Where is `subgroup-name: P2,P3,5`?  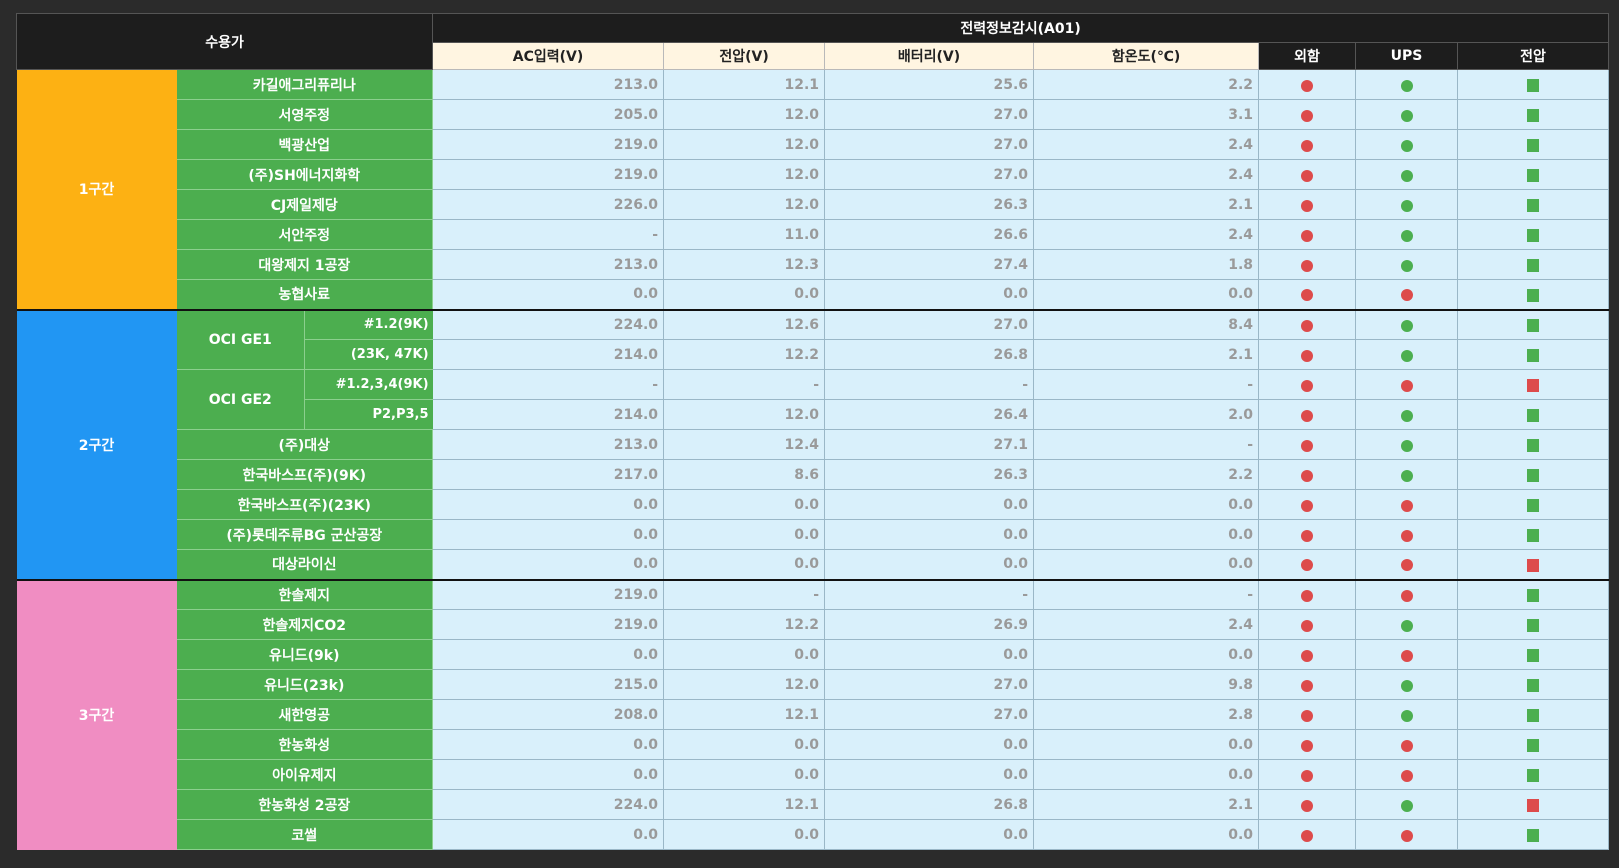 subgroup-name: P2,P3,5 is located at coordinates (368, 414).